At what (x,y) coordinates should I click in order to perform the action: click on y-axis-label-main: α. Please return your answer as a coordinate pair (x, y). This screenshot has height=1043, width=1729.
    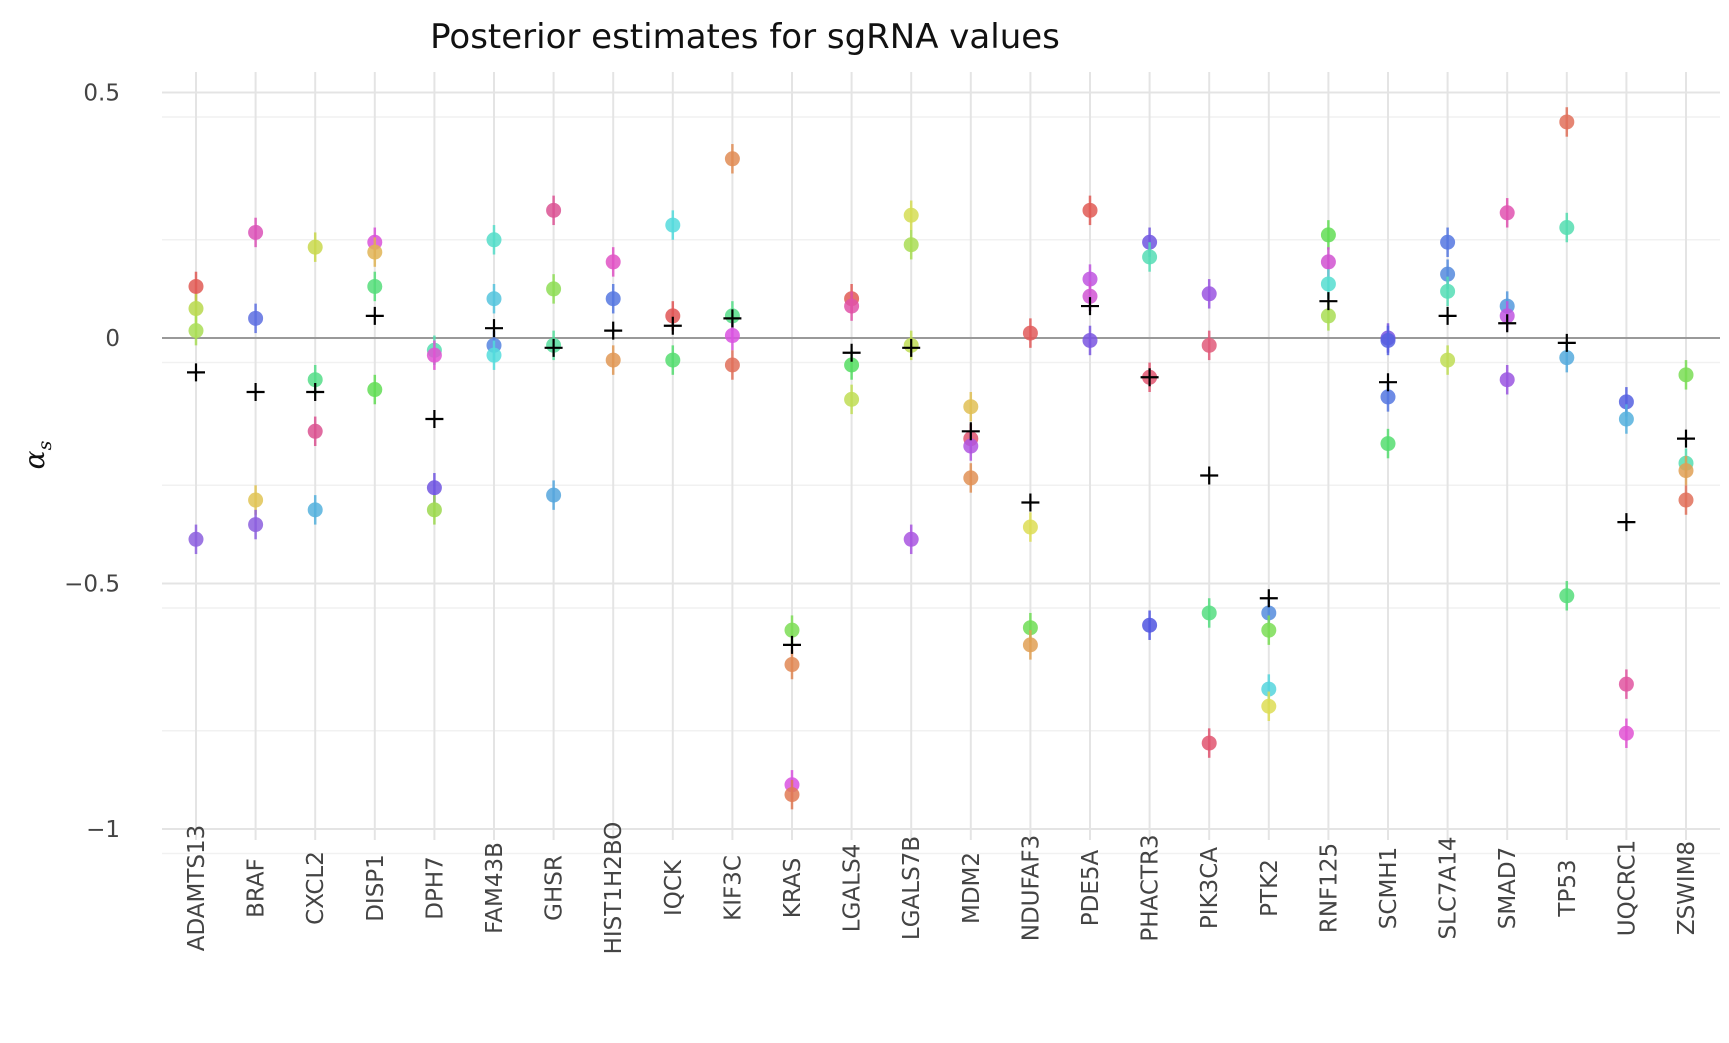
    Looking at the image, I should click on (34, 459).